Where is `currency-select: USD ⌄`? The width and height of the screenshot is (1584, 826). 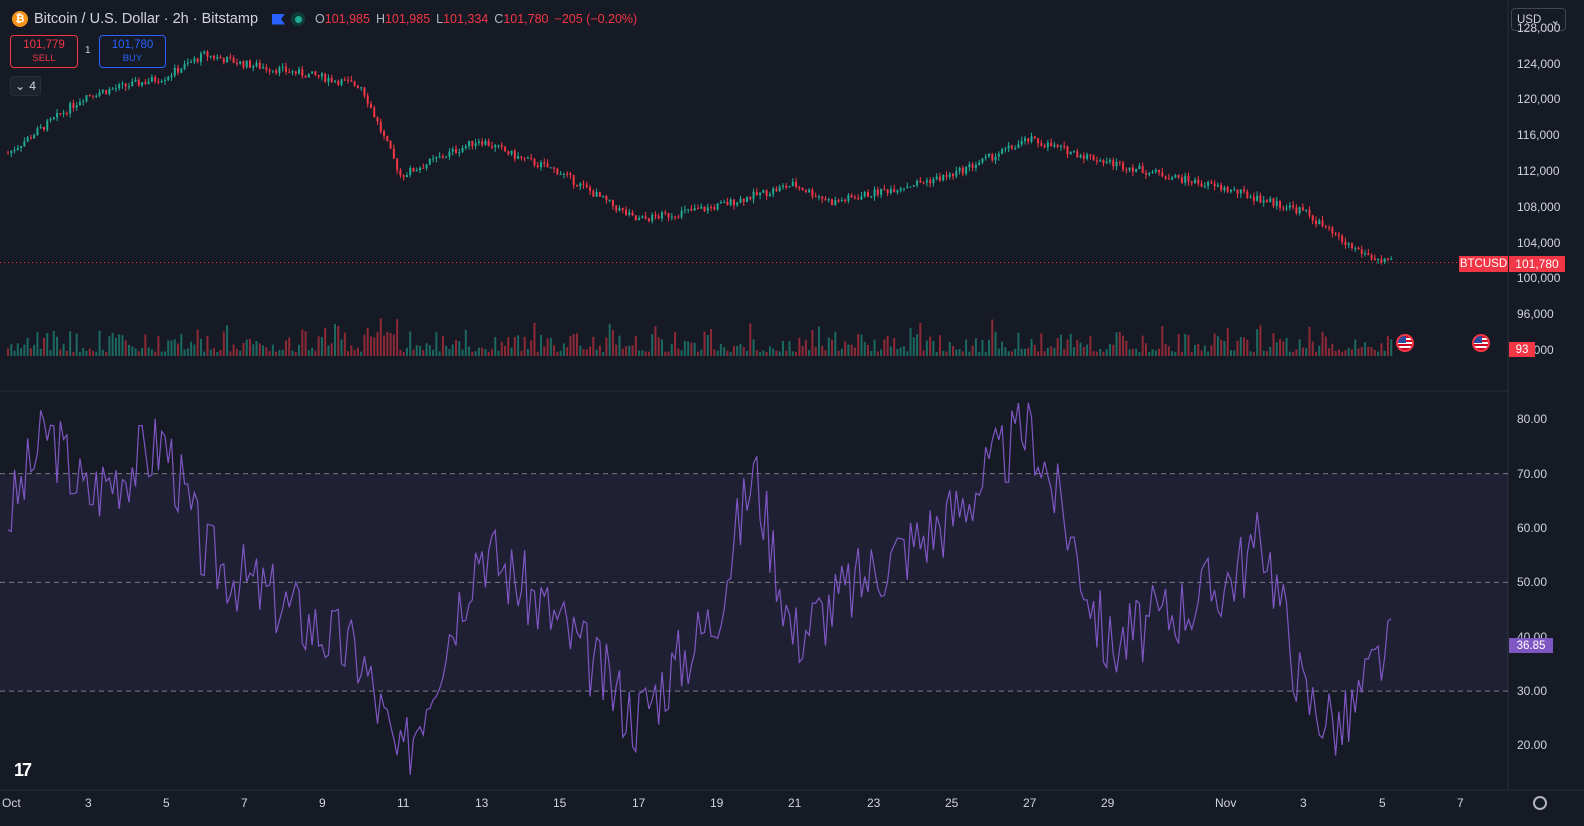 currency-select: USD ⌄ is located at coordinates (1538, 19).